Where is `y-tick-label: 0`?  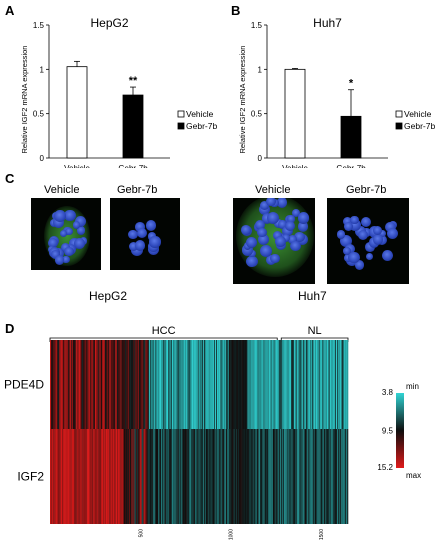
y-tick-label: 0 is located at coordinates (42, 158).